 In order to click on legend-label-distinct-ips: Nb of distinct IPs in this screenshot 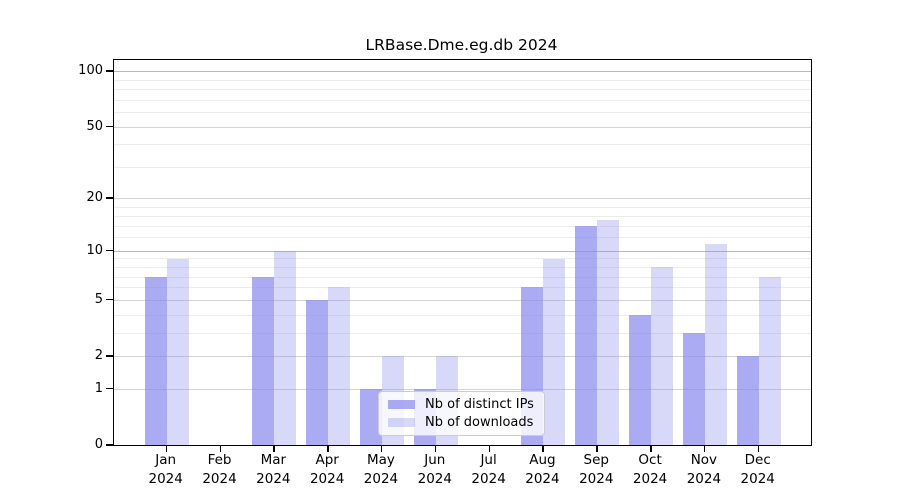, I will do `click(479, 405)`.